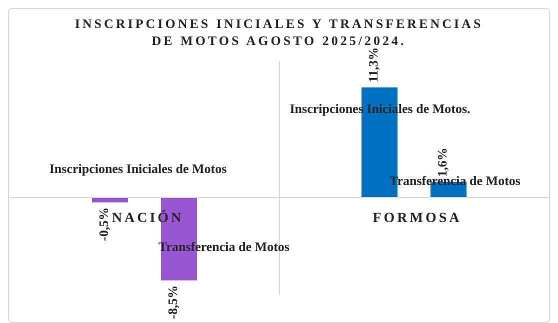  What do you see at coordinates (279, 31) in the screenshot?
I see `chart-title: INSCRIPCIONES INICIALES Y TRANSFERENCIAS DE MOTOS AGOSTO 2025/2024.` at bounding box center [279, 31].